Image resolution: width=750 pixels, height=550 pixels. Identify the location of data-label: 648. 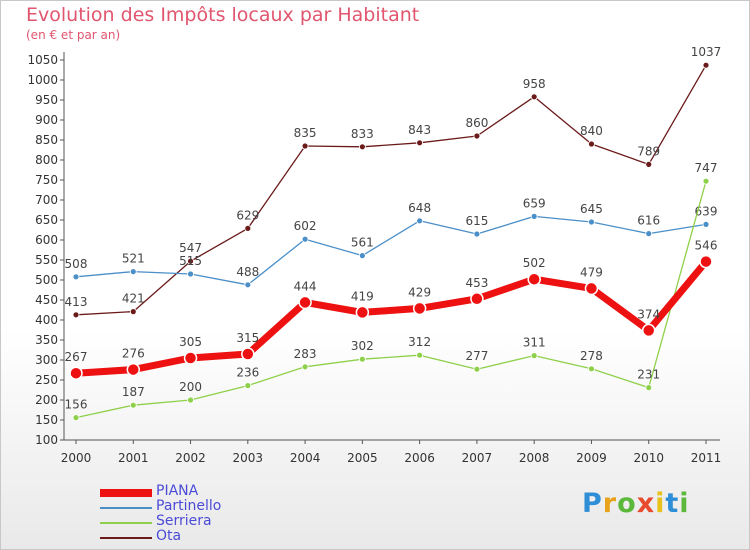
(419, 208).